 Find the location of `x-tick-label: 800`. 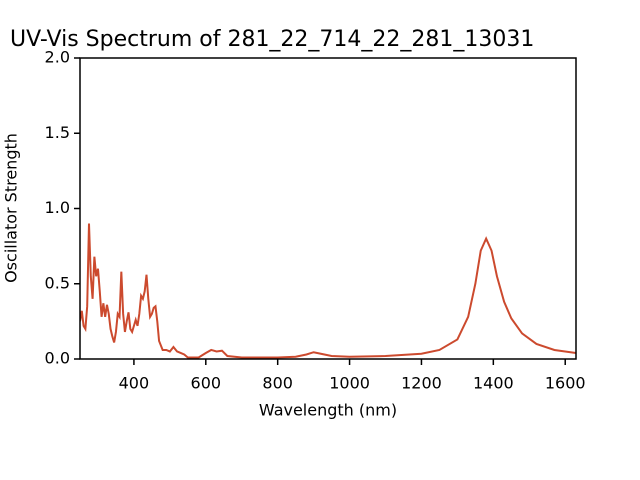

x-tick-label: 800 is located at coordinates (277, 383).